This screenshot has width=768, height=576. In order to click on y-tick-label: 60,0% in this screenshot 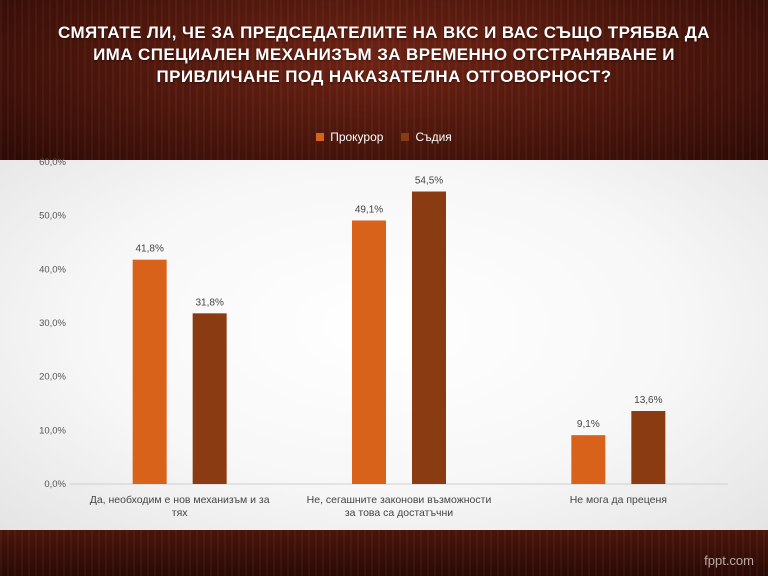, I will do `click(52, 162)`.